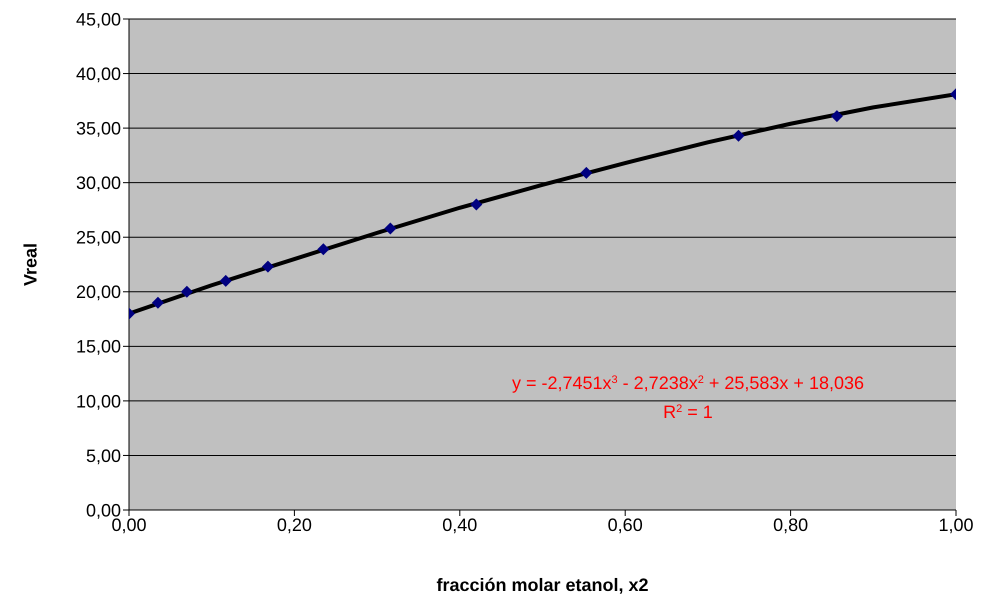 The width and height of the screenshot is (981, 603). Describe the element at coordinates (98, 401) in the screenshot. I see `y-tick-label: 10,00` at that location.